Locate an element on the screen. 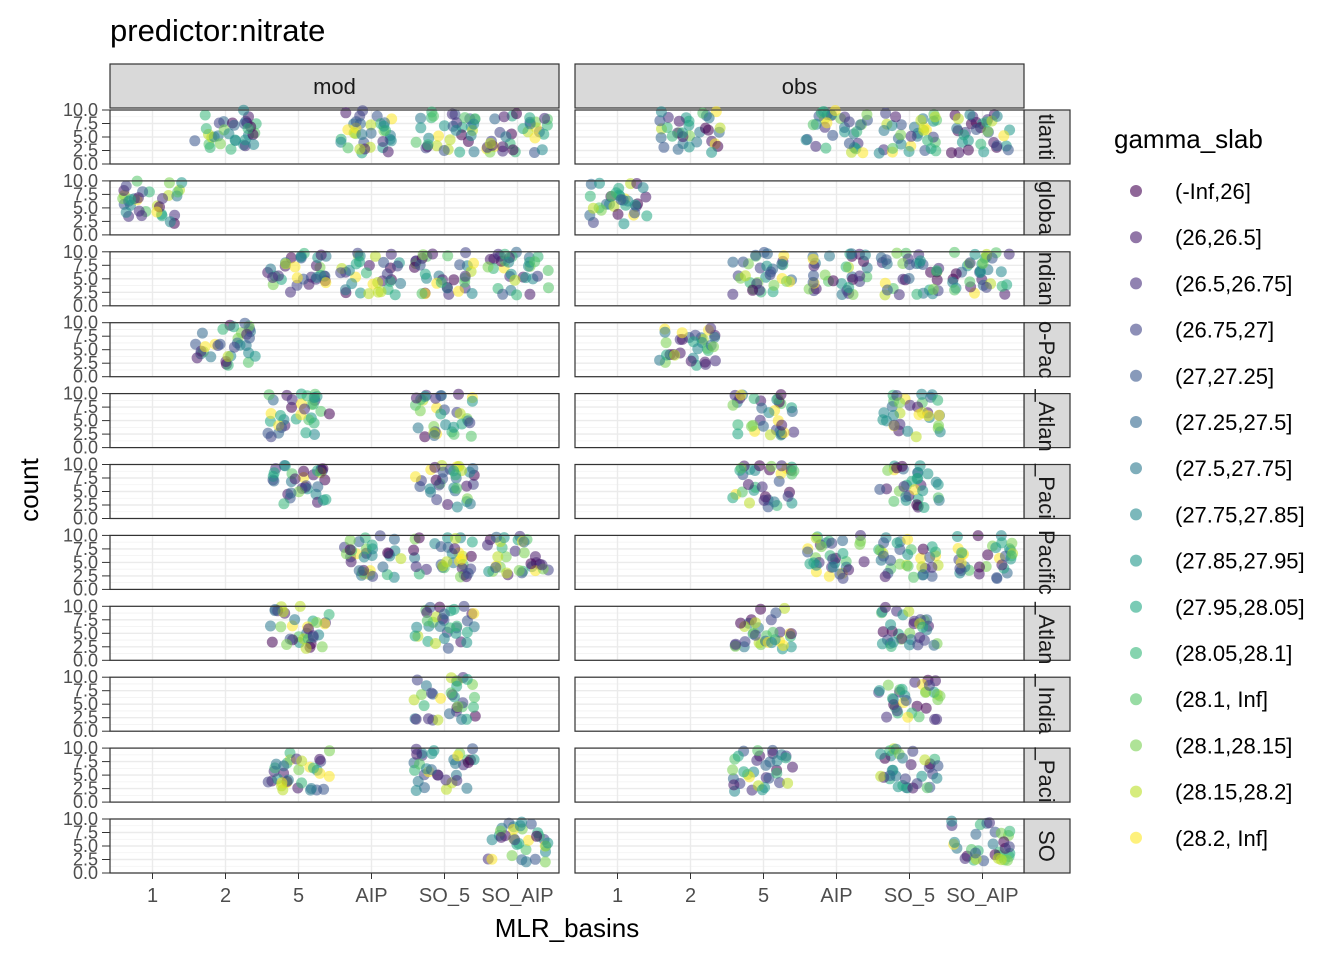 The height and width of the screenshot is (960, 1344). legend-label: (27.95,28.05] is located at coordinates (1240, 607).